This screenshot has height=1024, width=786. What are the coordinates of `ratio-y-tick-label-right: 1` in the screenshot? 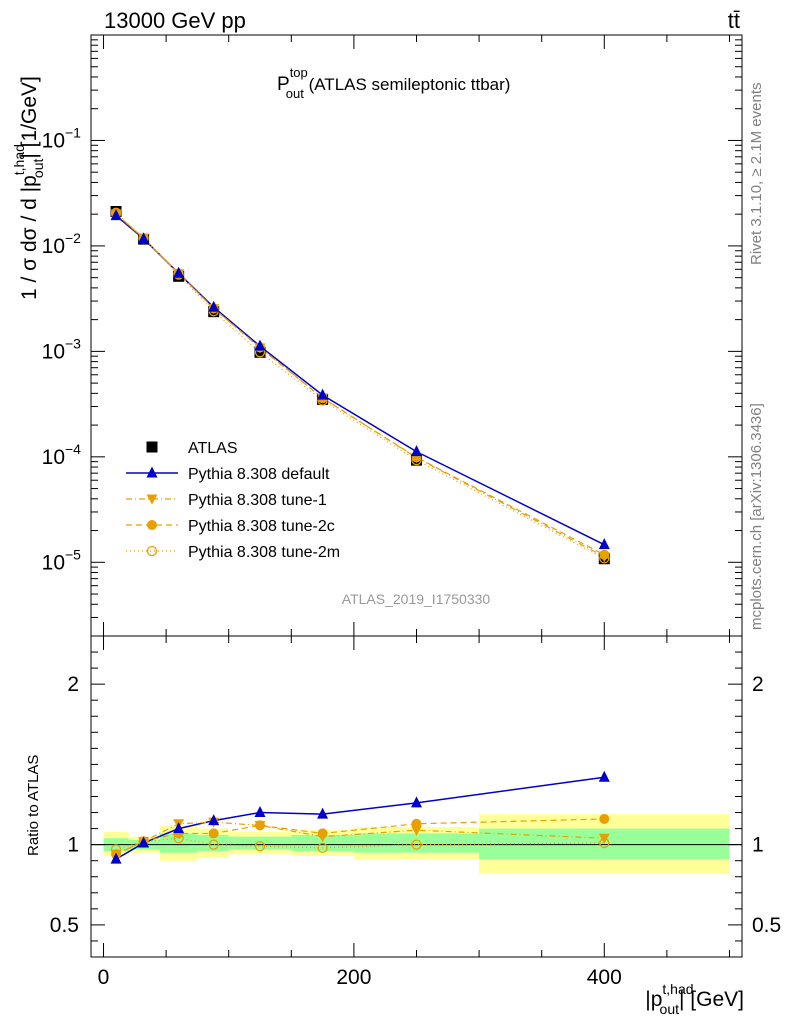 It's located at (758, 845).